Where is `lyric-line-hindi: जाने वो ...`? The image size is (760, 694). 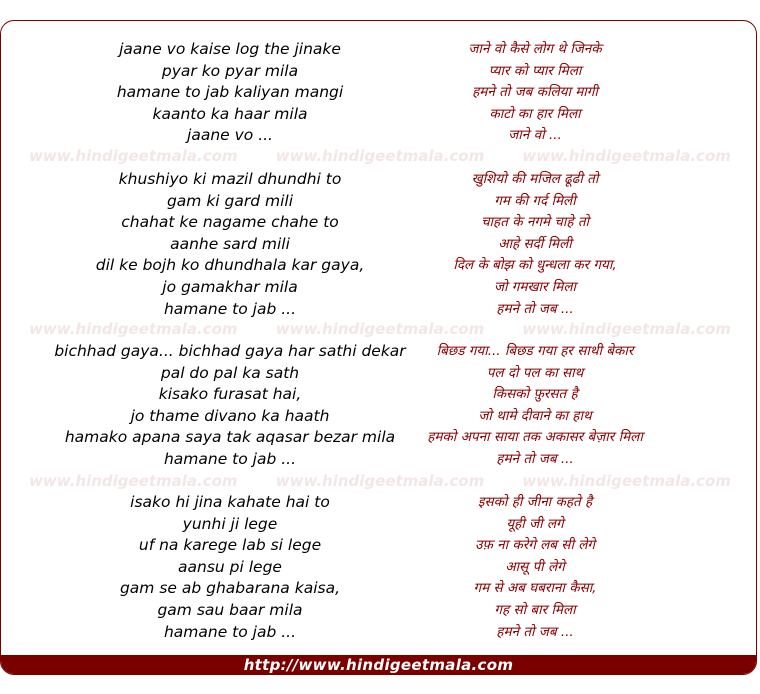 lyric-line-hindi: जाने वो ... is located at coordinates (535, 135).